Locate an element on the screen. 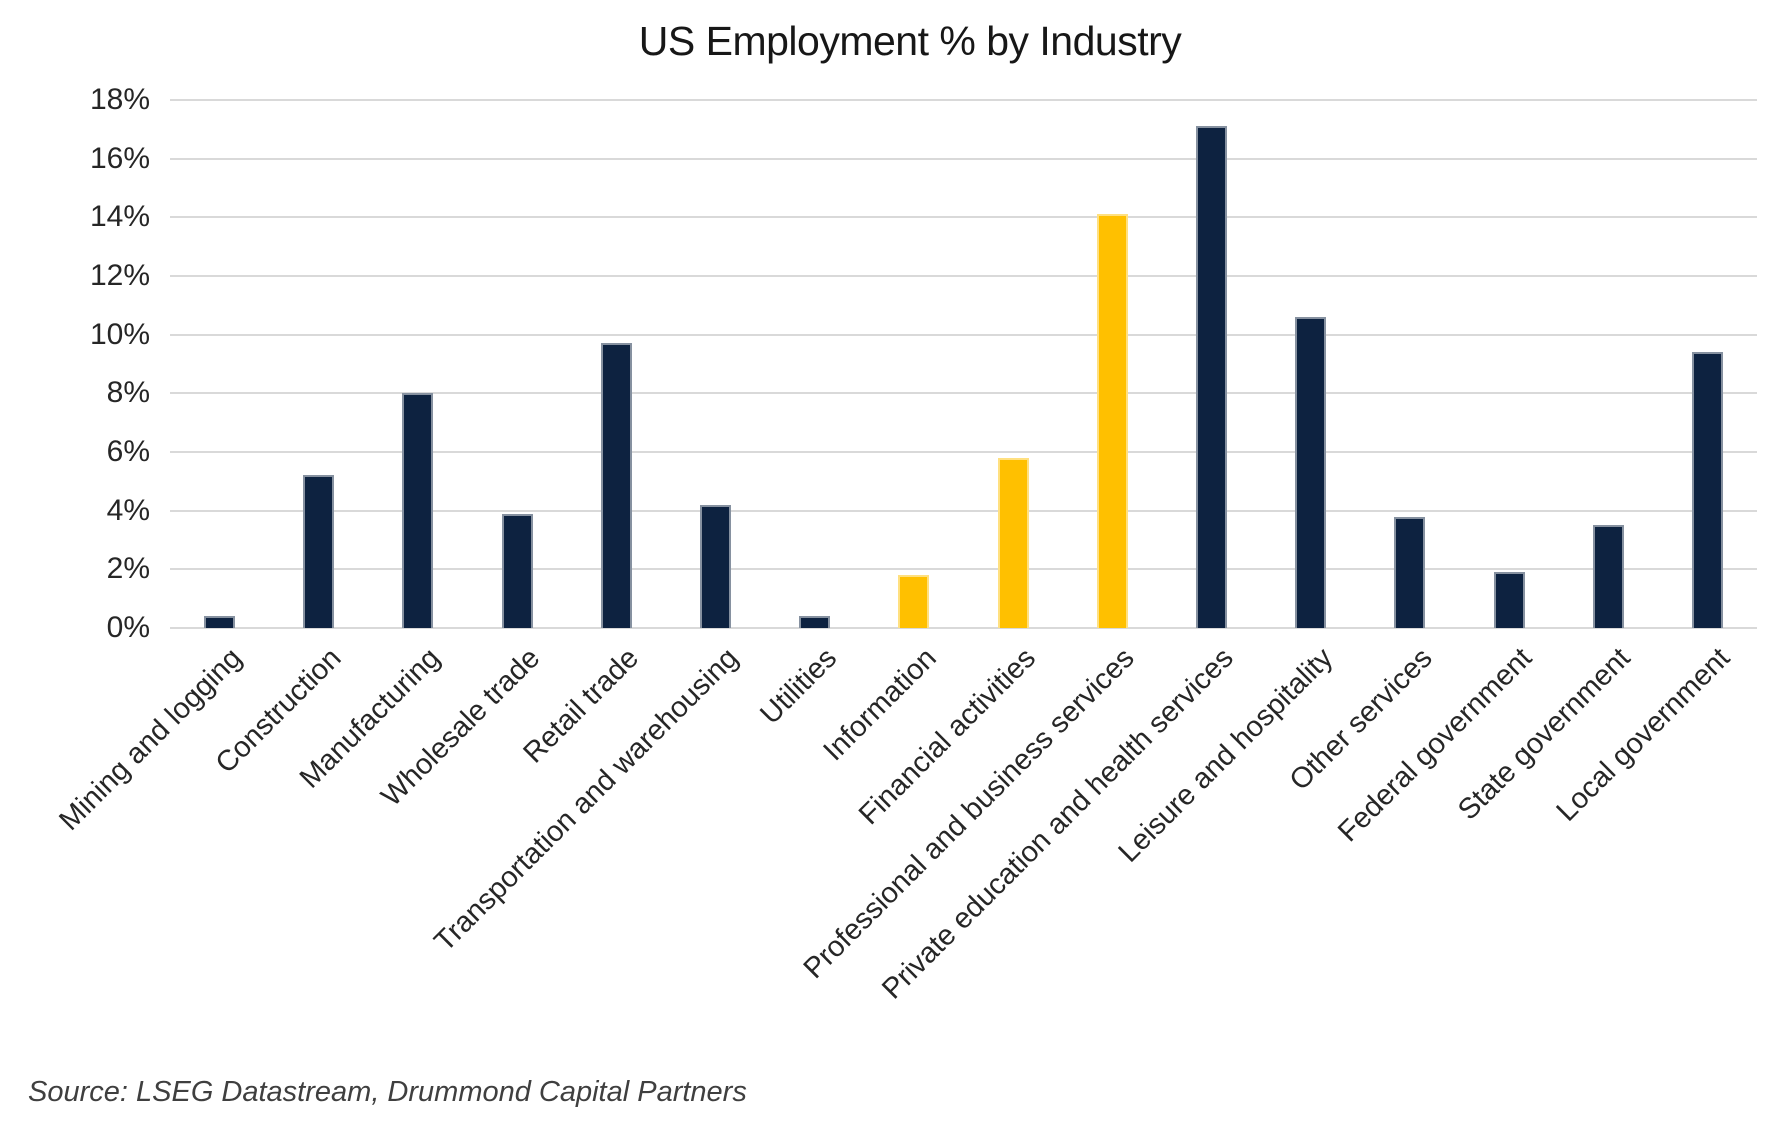 This screenshot has width=1775, height=1127. bar-other-services is located at coordinates (1410, 572).